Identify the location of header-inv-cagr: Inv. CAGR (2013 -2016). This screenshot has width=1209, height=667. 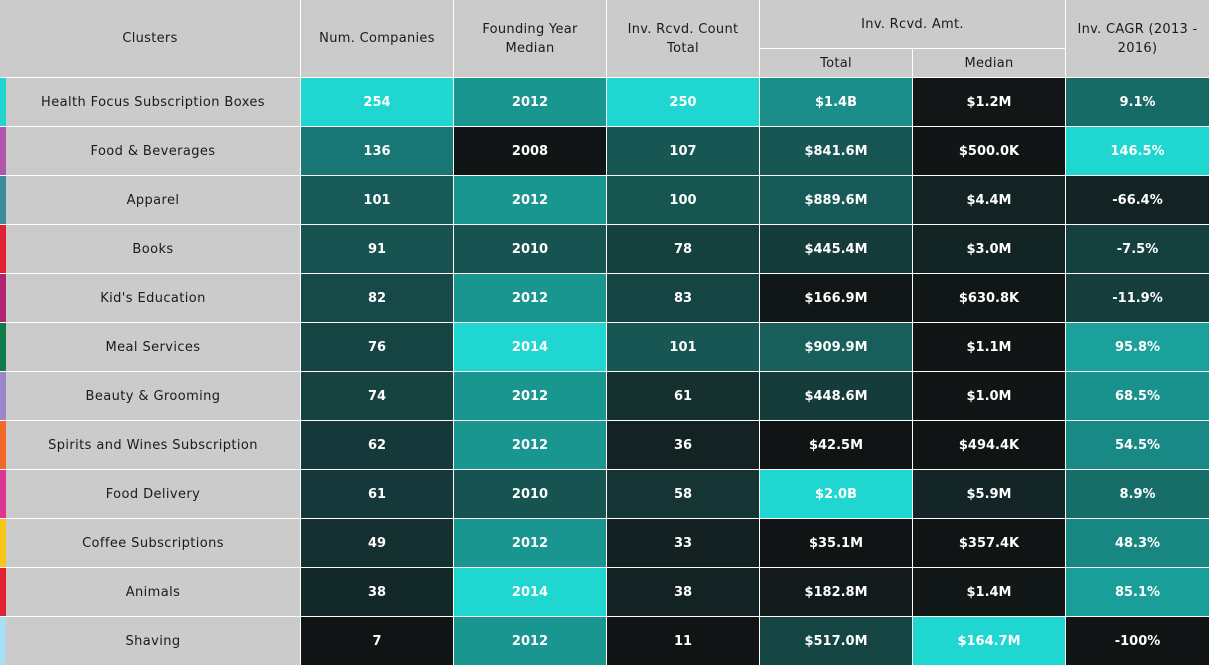
(1137, 38).